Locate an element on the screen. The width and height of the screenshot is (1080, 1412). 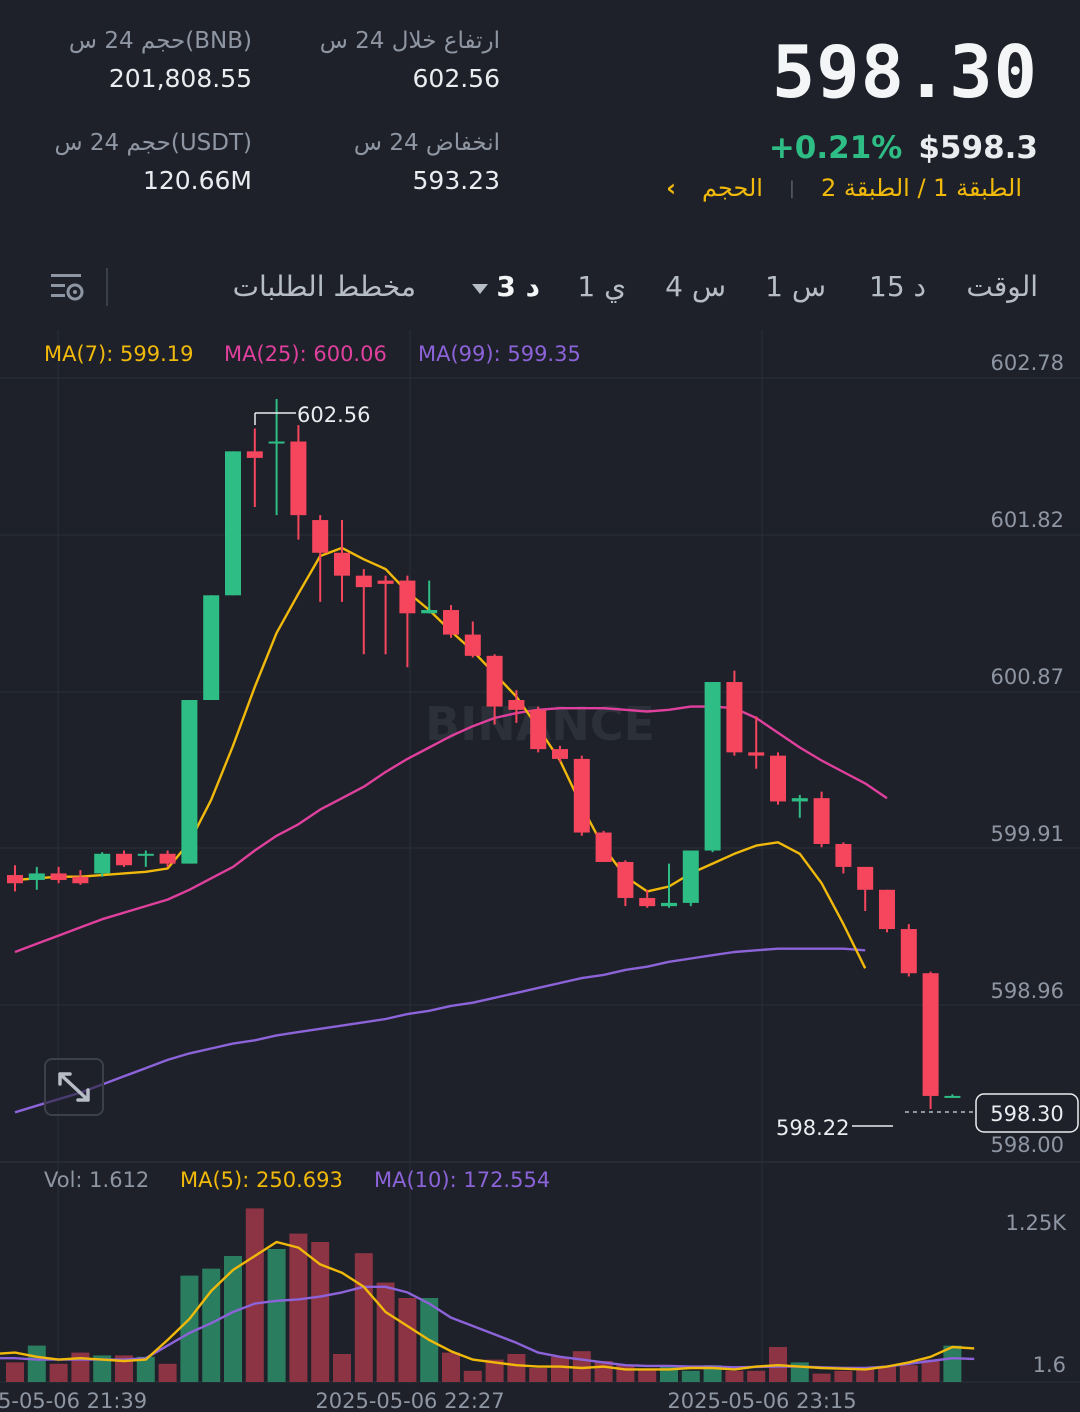
last-price-tag is located at coordinates (1027, 1113).